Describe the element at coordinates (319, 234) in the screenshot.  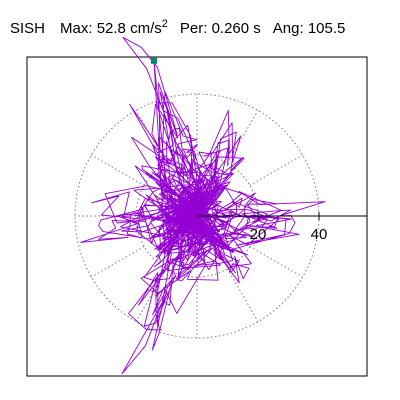
I see `radial-tick-label: 40` at that location.